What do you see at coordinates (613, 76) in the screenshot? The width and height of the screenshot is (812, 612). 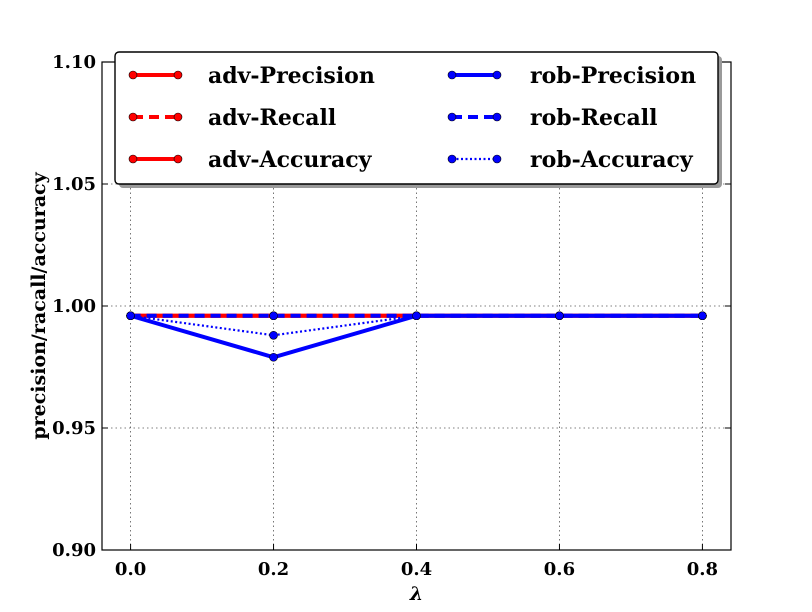 I see `legend-label-rob-precision: rob-Precision` at bounding box center [613, 76].